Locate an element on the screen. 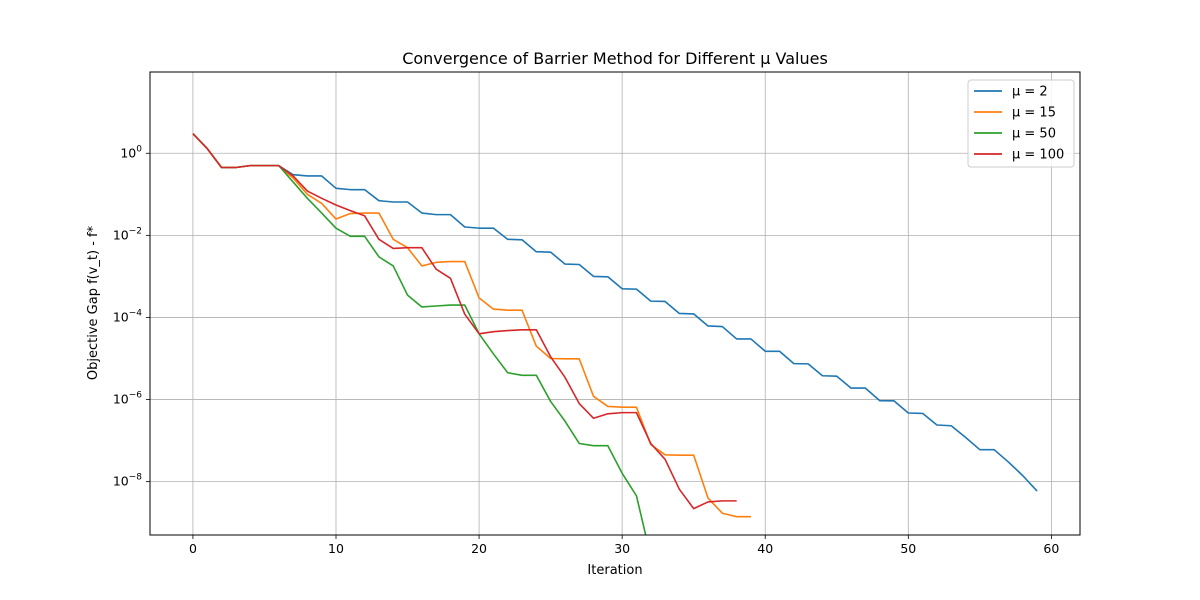  legend-label: μ = 100 is located at coordinates (1038, 155).